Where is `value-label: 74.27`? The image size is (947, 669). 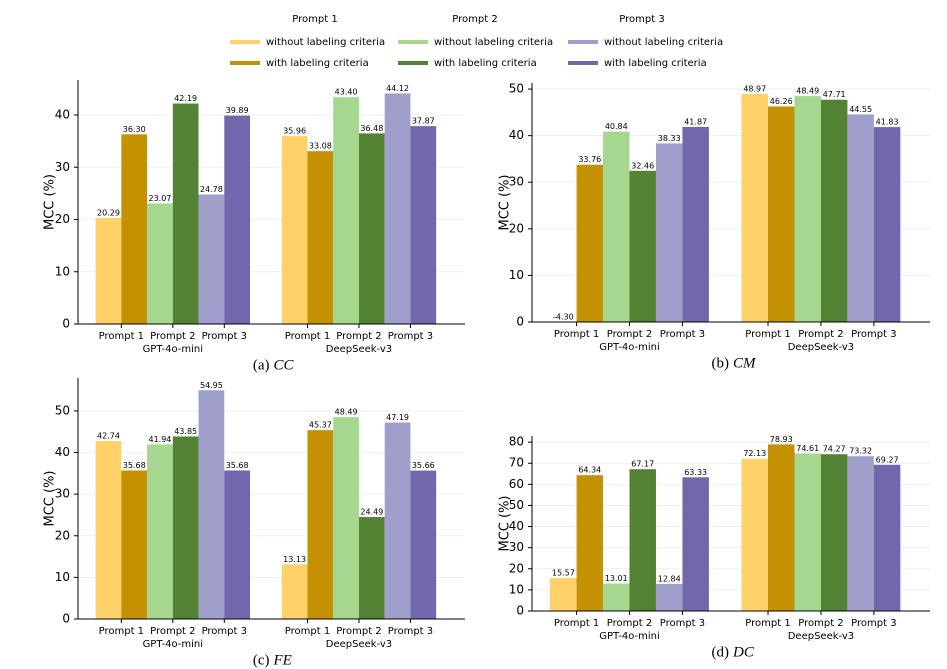 value-label: 74.27 is located at coordinates (834, 449).